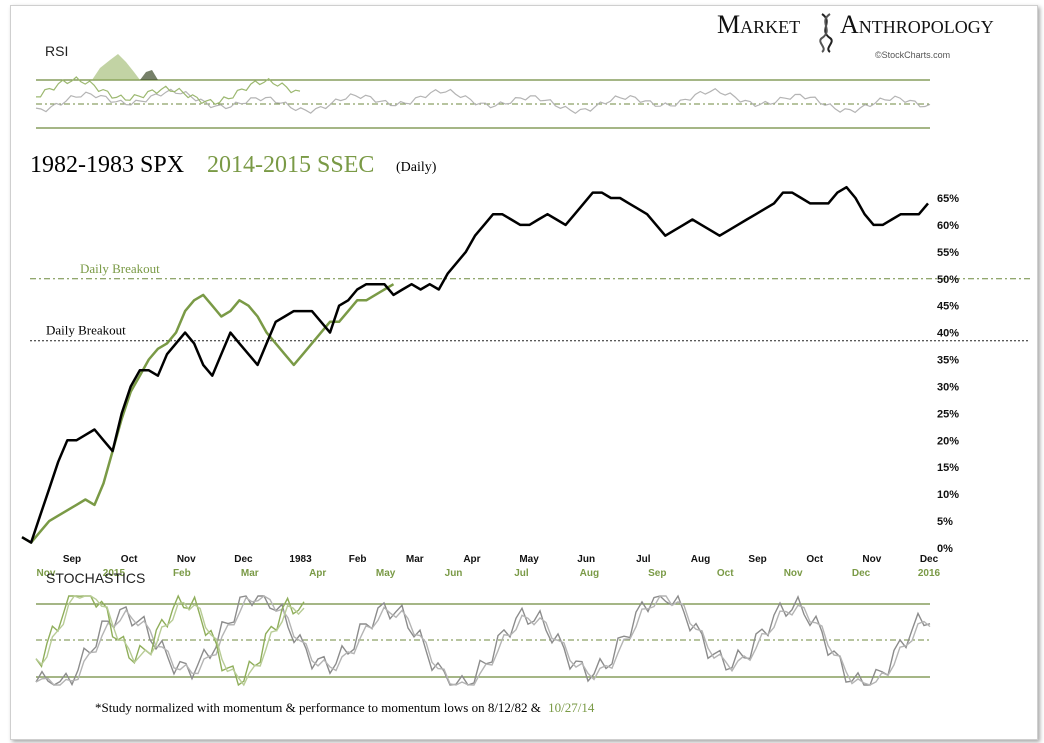 Image resolution: width=1044 pixels, height=743 pixels. What do you see at coordinates (948, 199) in the screenshot?
I see `y-tick-label: 65%` at bounding box center [948, 199].